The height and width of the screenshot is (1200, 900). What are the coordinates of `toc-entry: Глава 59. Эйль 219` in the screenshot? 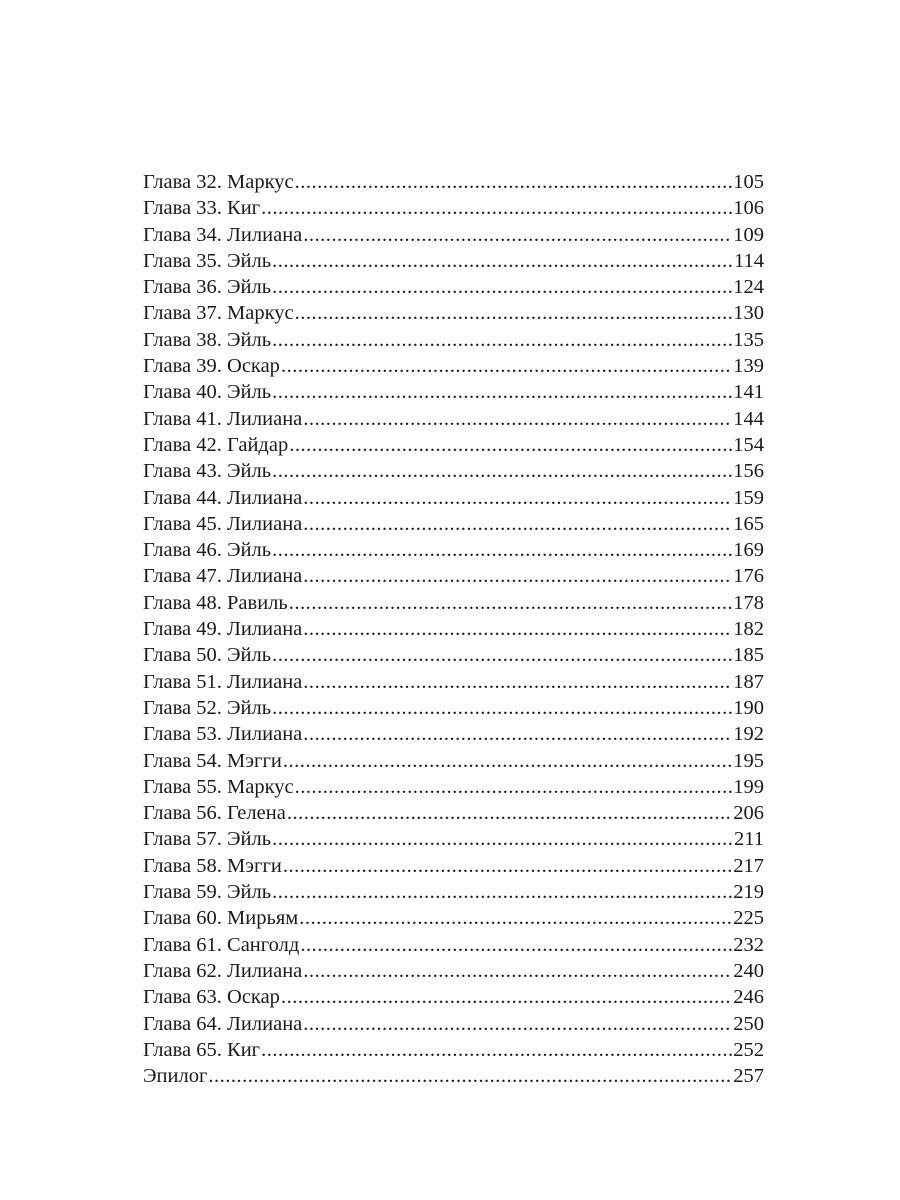 It's located at (453, 892).